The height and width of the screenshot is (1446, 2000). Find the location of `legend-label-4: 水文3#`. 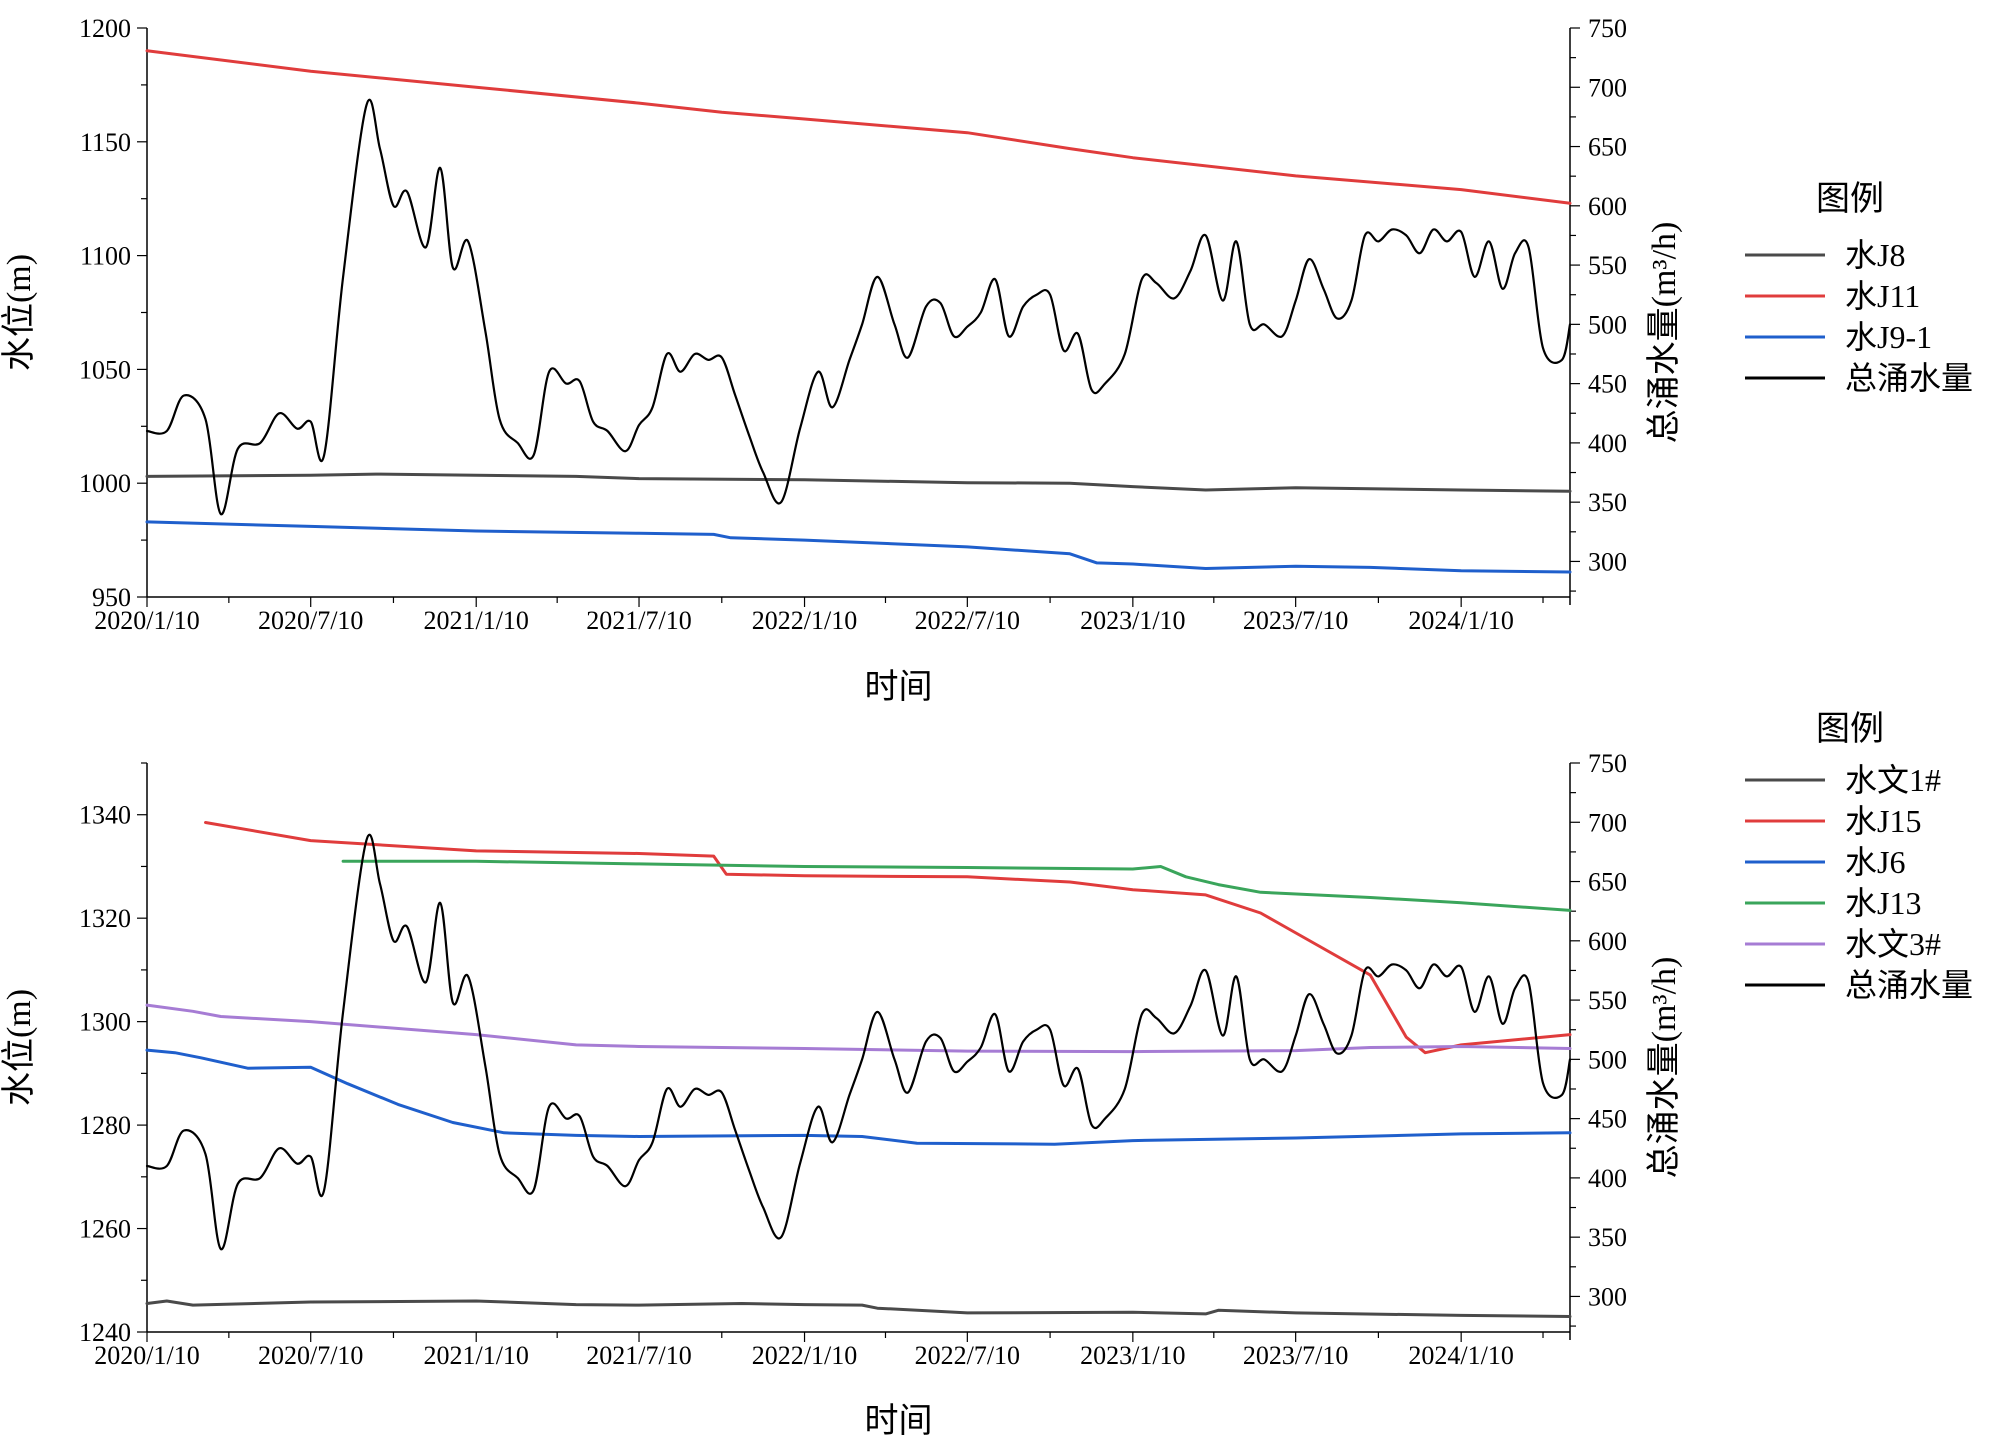

legend-label-4: 水文3# is located at coordinates (1893, 944).